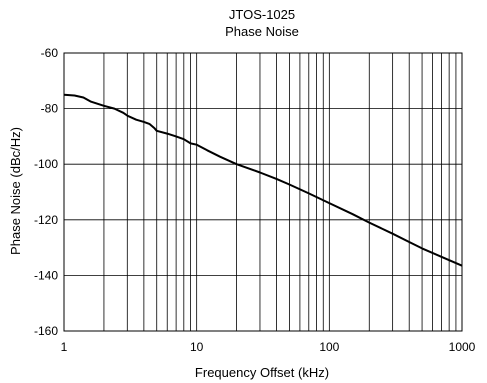 This screenshot has width=487, height=383. I want to click on chart-subtitle: Phase Noise, so click(262, 31).